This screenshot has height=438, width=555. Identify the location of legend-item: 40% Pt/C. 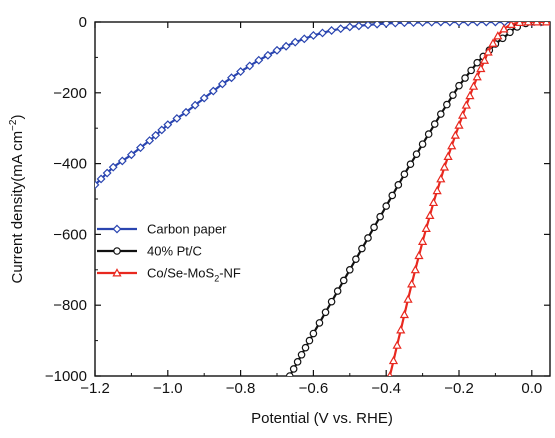
(149, 251).